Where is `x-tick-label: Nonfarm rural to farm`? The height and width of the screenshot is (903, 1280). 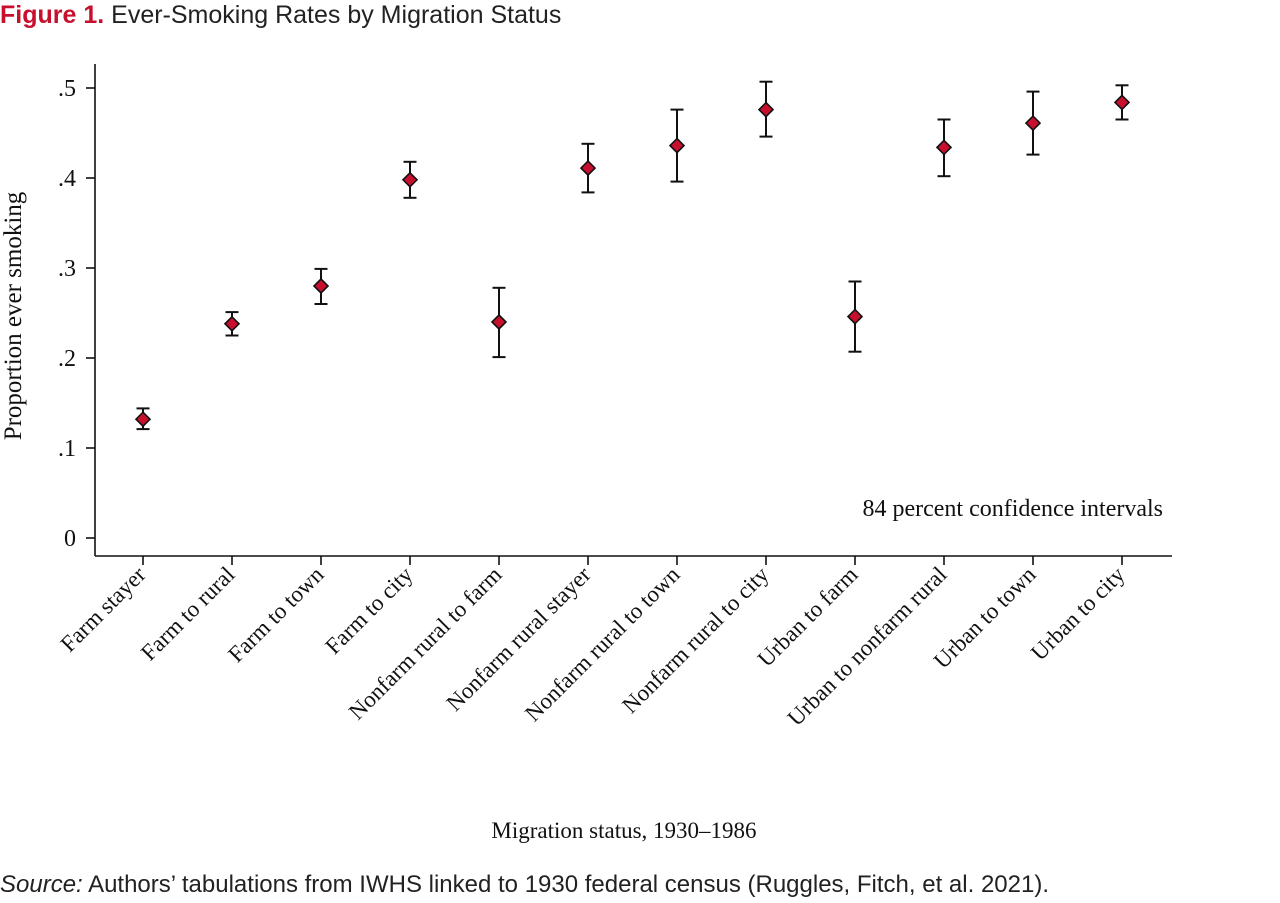 x-tick-label: Nonfarm rural to farm is located at coordinates (425, 643).